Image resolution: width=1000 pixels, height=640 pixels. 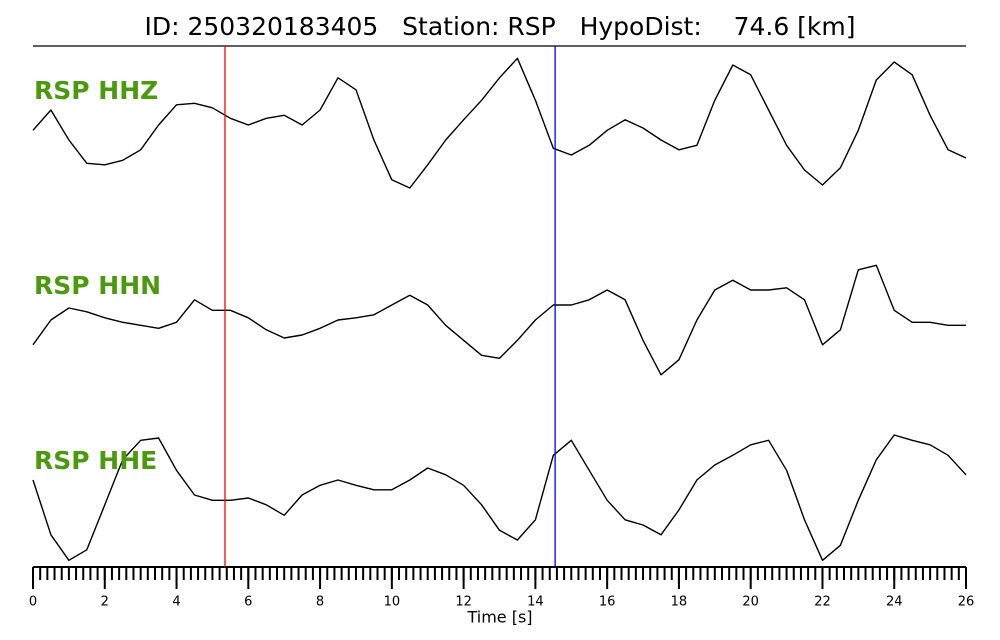 I want to click on trace-label: RSP HHN, so click(x=97, y=285).